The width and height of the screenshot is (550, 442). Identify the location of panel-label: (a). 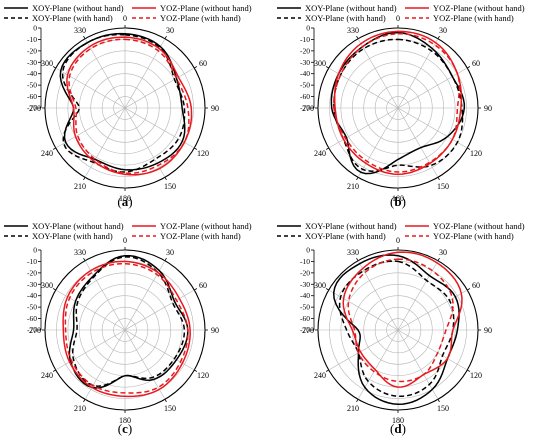
(124, 201).